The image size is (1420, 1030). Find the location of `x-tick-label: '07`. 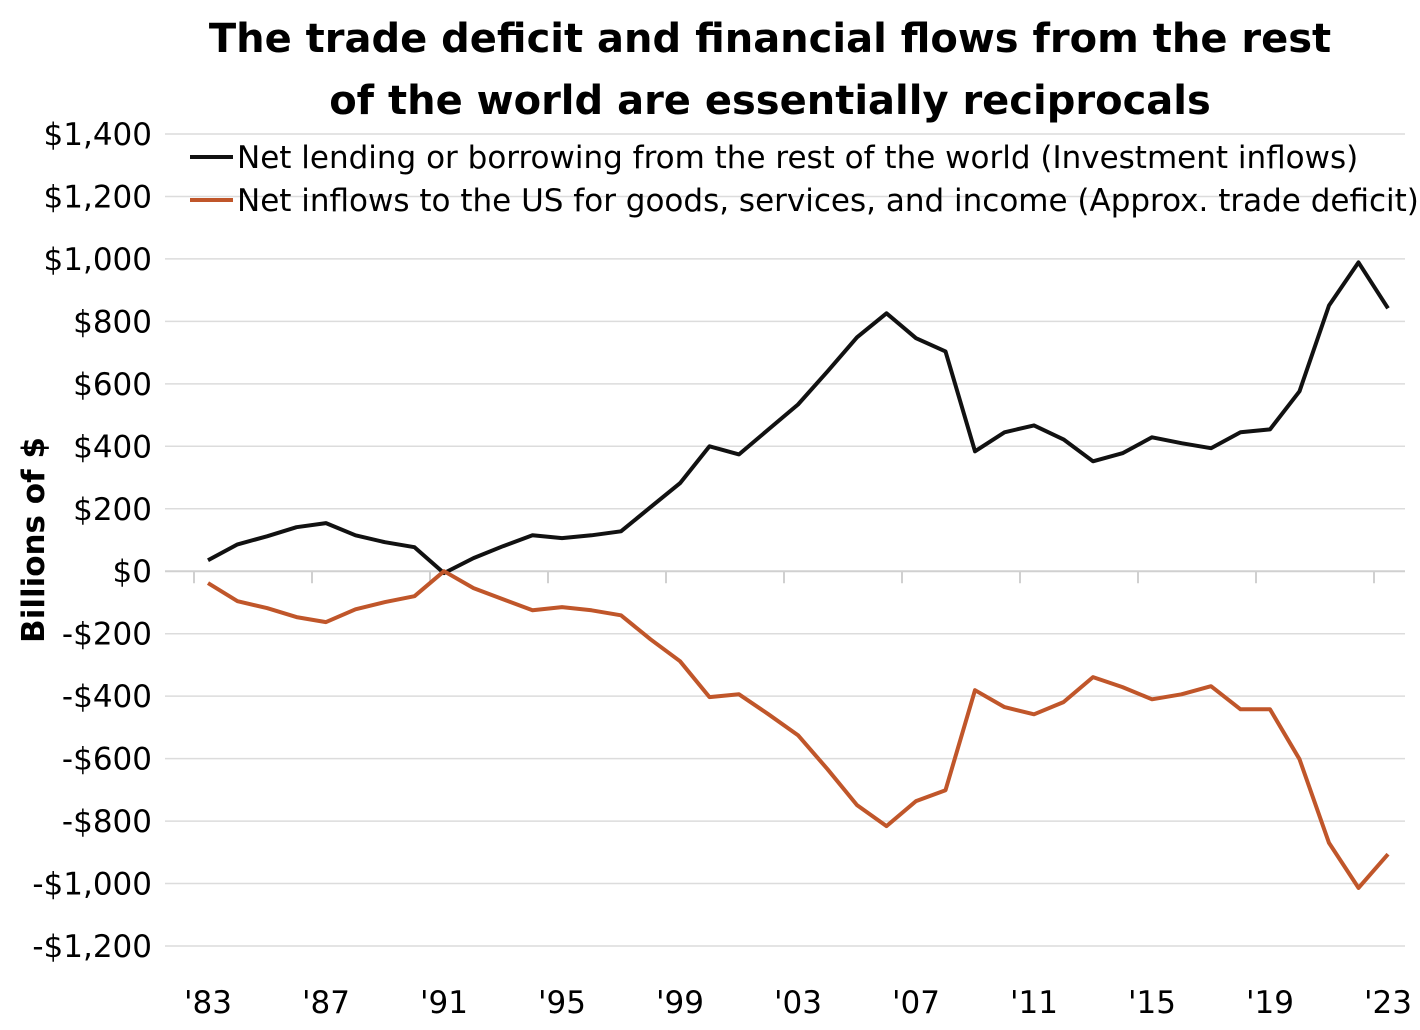

x-tick-label: '07 is located at coordinates (916, 1003).